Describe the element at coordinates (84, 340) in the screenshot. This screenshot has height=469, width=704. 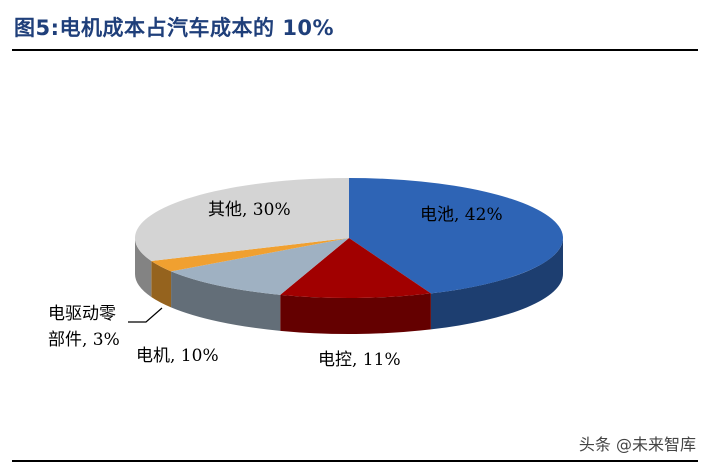
I see `slice-label-edrive-line2: 部件, 3%` at that location.